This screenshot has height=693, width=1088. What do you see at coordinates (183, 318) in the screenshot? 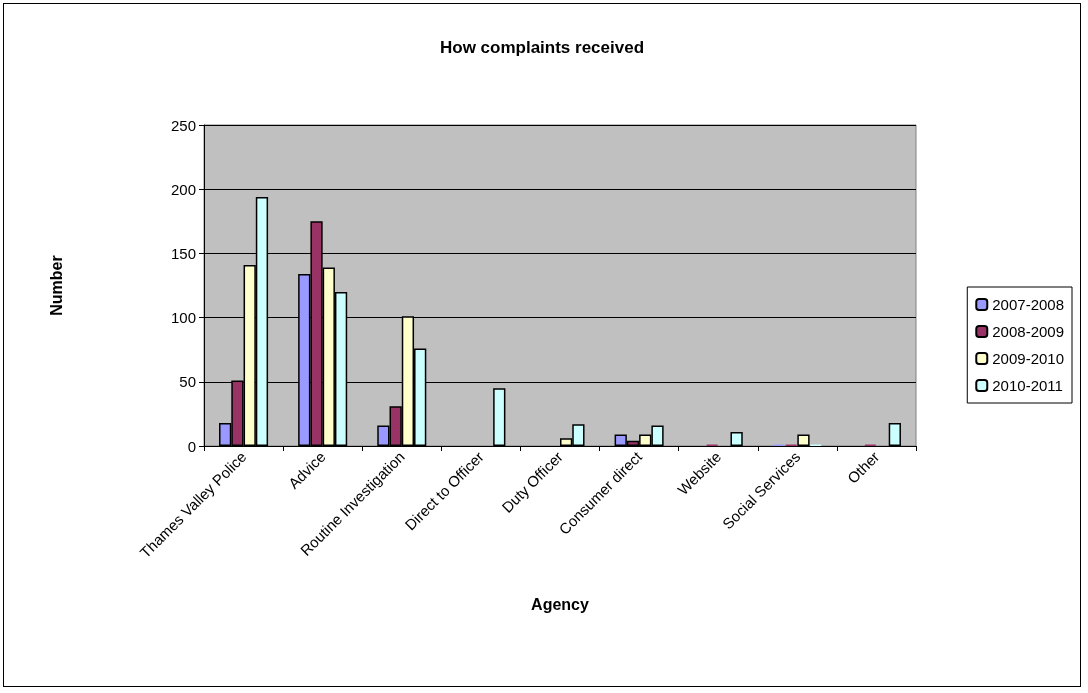
I see `y-tick-label: 100` at bounding box center [183, 318].